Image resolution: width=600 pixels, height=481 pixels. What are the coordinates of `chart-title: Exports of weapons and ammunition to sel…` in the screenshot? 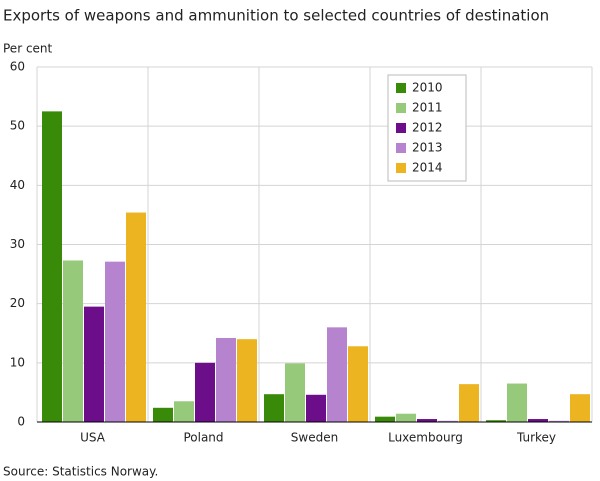 It's located at (276, 16).